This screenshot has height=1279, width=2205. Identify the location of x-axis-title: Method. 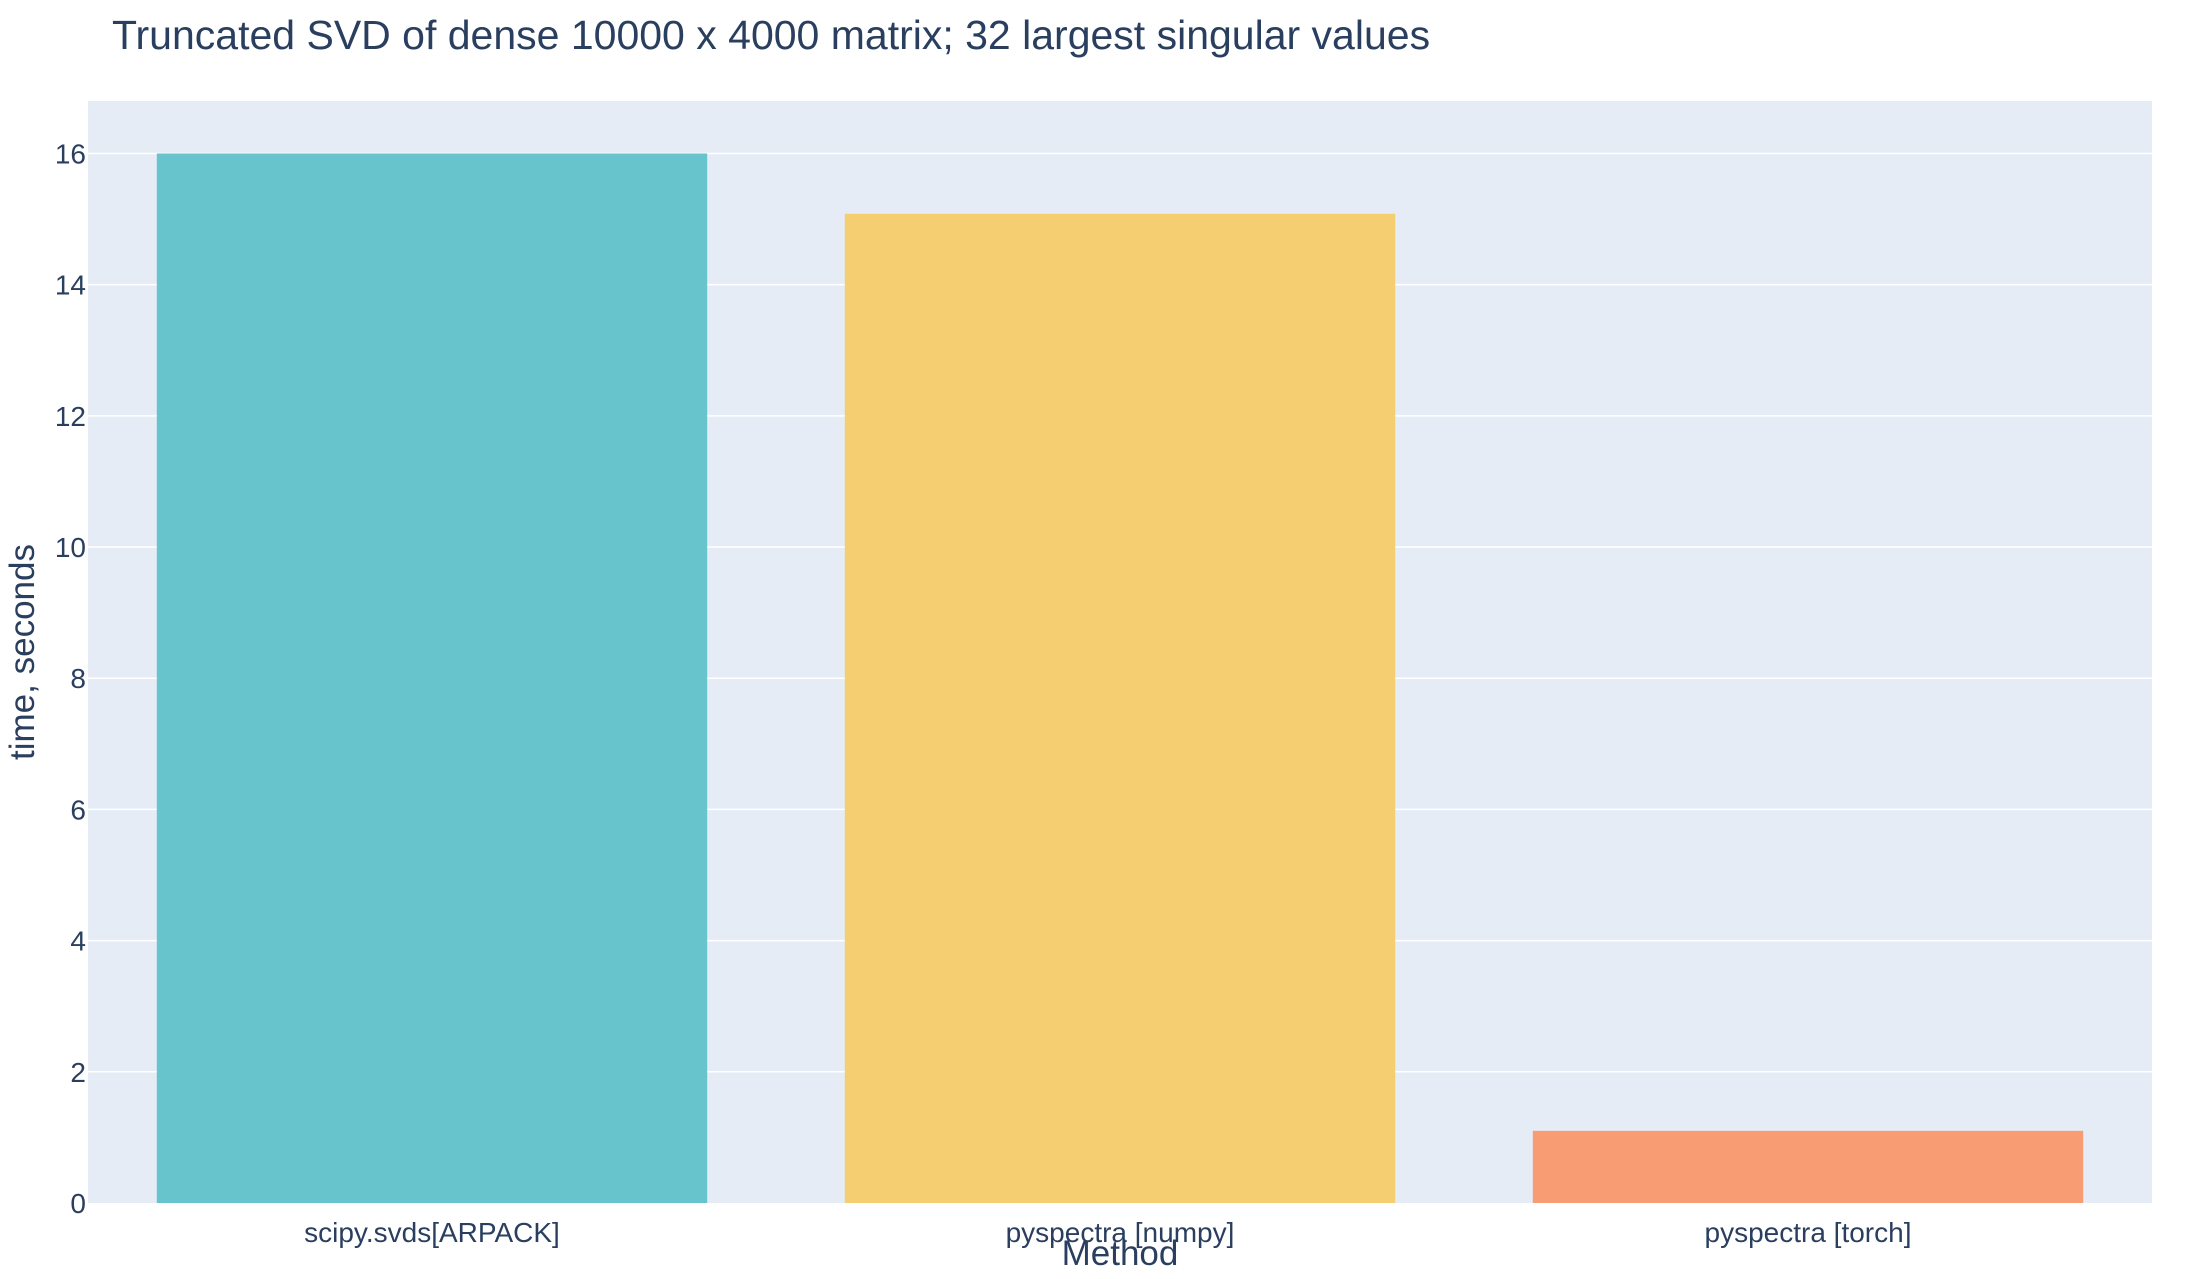
(1120, 1253).